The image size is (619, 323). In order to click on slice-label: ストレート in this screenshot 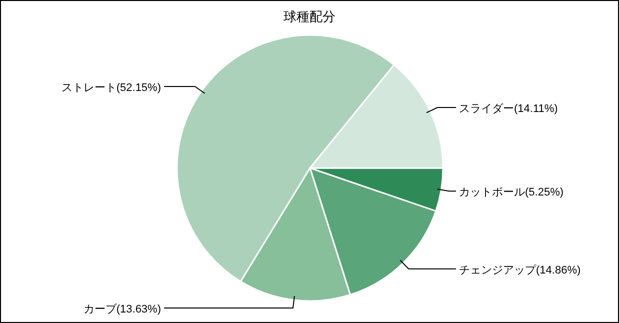, I will do `click(88, 88)`.